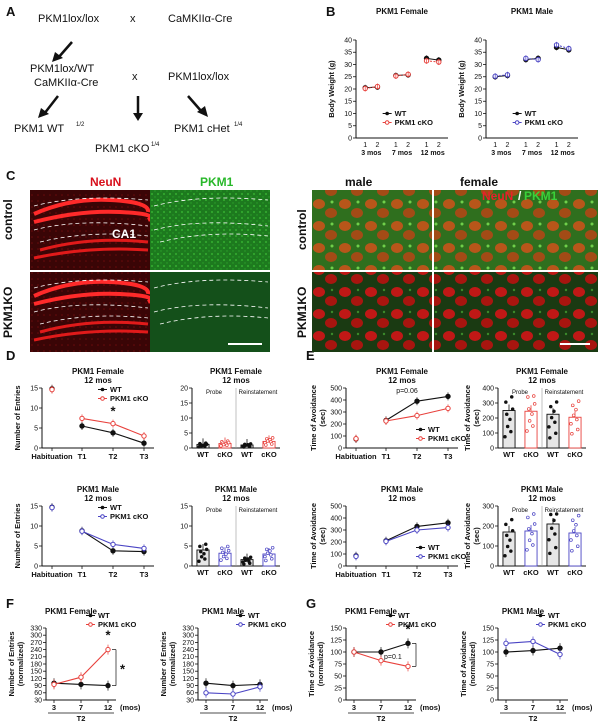  Describe the element at coordinates (372, 230) in the screenshot. I see `male-control-image` at that location.